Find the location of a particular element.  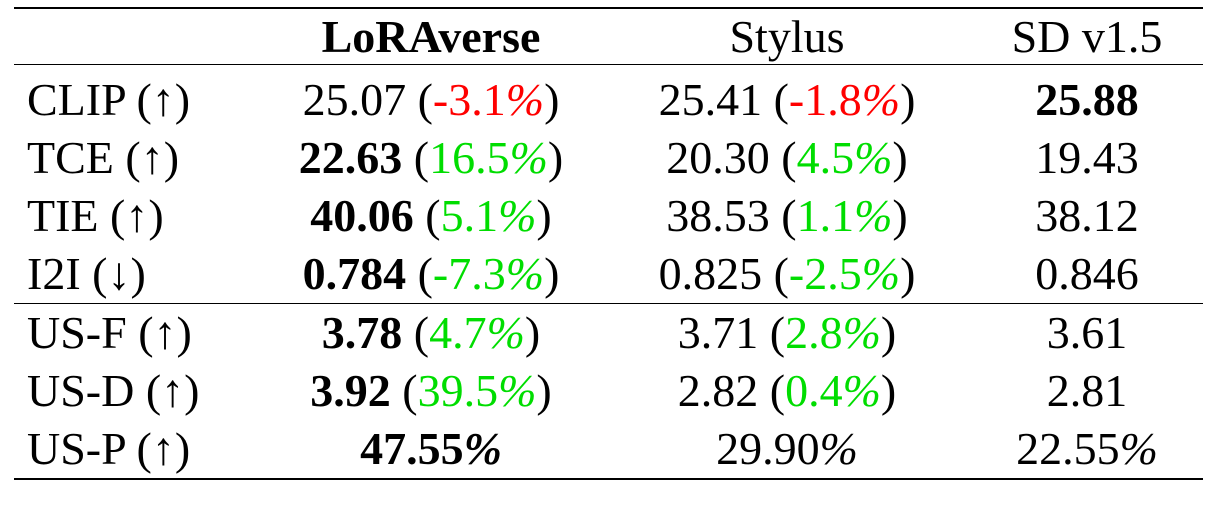

header-row: LoRAverse Stylus SD v1.5 is located at coordinates (608, 36).